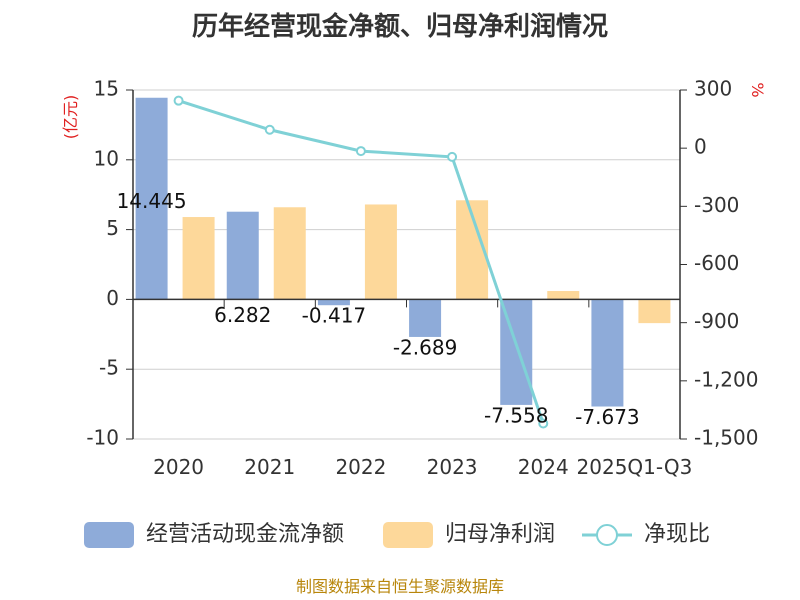  I want to click on right-tick-label-5: -1,200, so click(726, 379).